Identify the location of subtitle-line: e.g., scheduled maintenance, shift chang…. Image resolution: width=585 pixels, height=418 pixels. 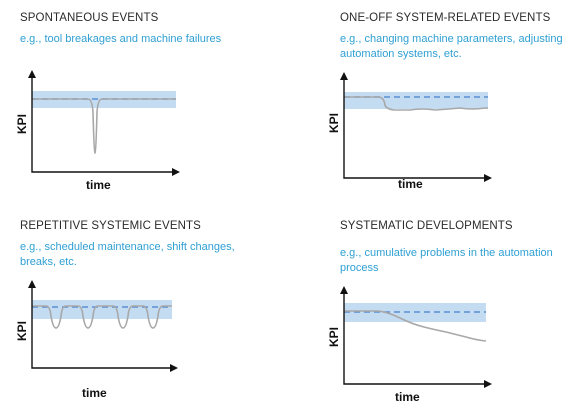
(127, 247).